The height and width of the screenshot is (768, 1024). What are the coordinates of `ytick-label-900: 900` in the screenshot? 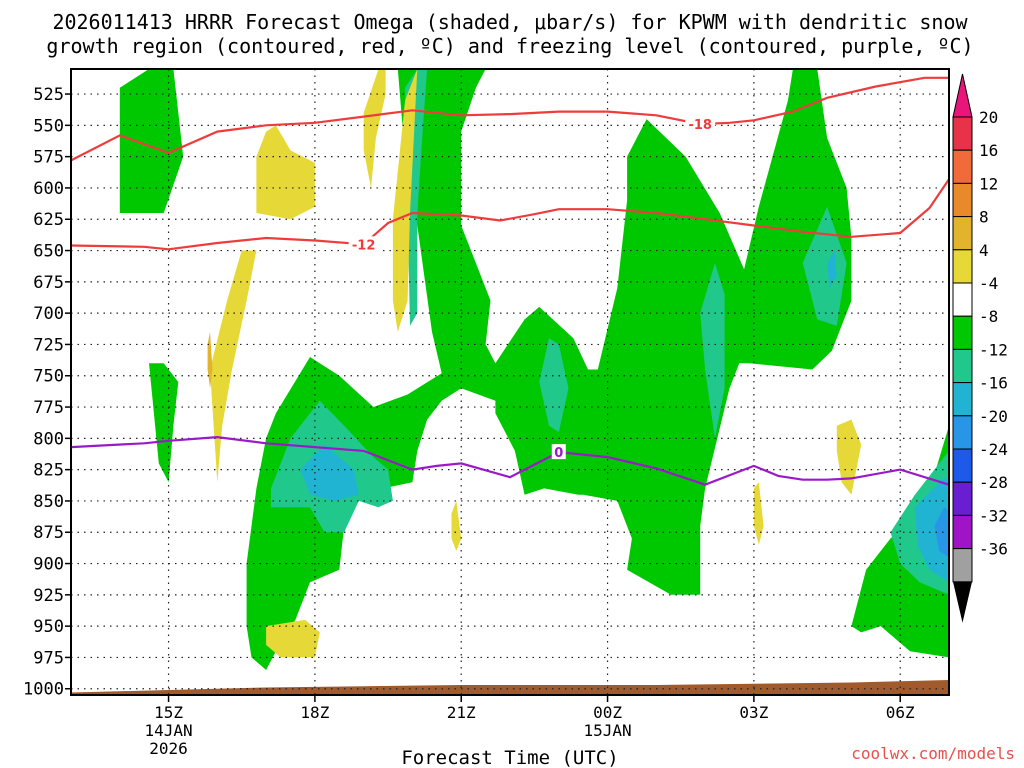 It's located at (48, 565).